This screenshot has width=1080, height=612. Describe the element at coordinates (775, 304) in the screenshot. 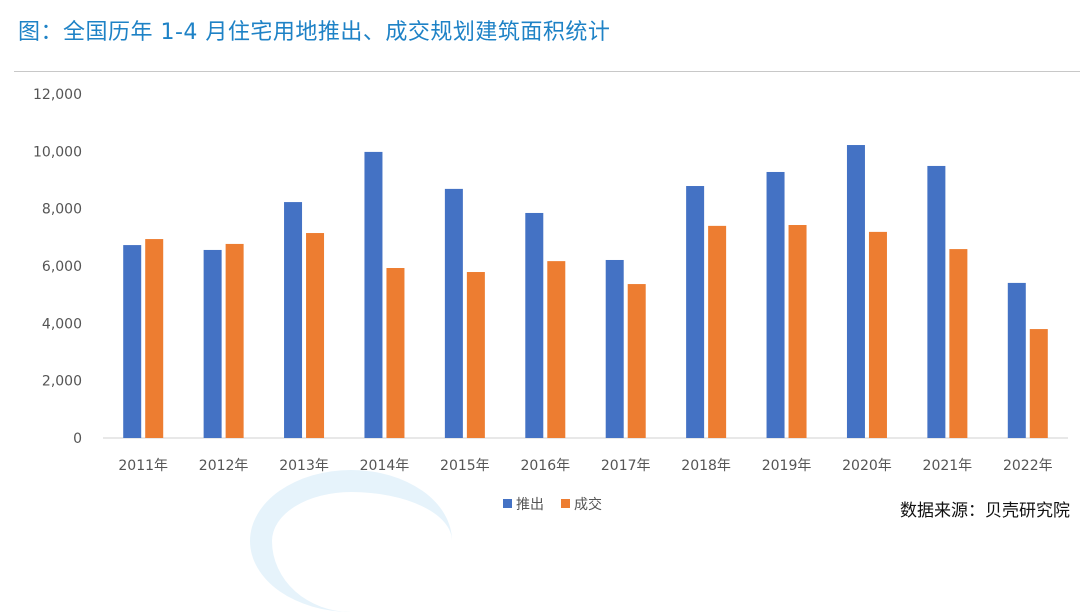

I see `bar-launched-2019年` at that location.